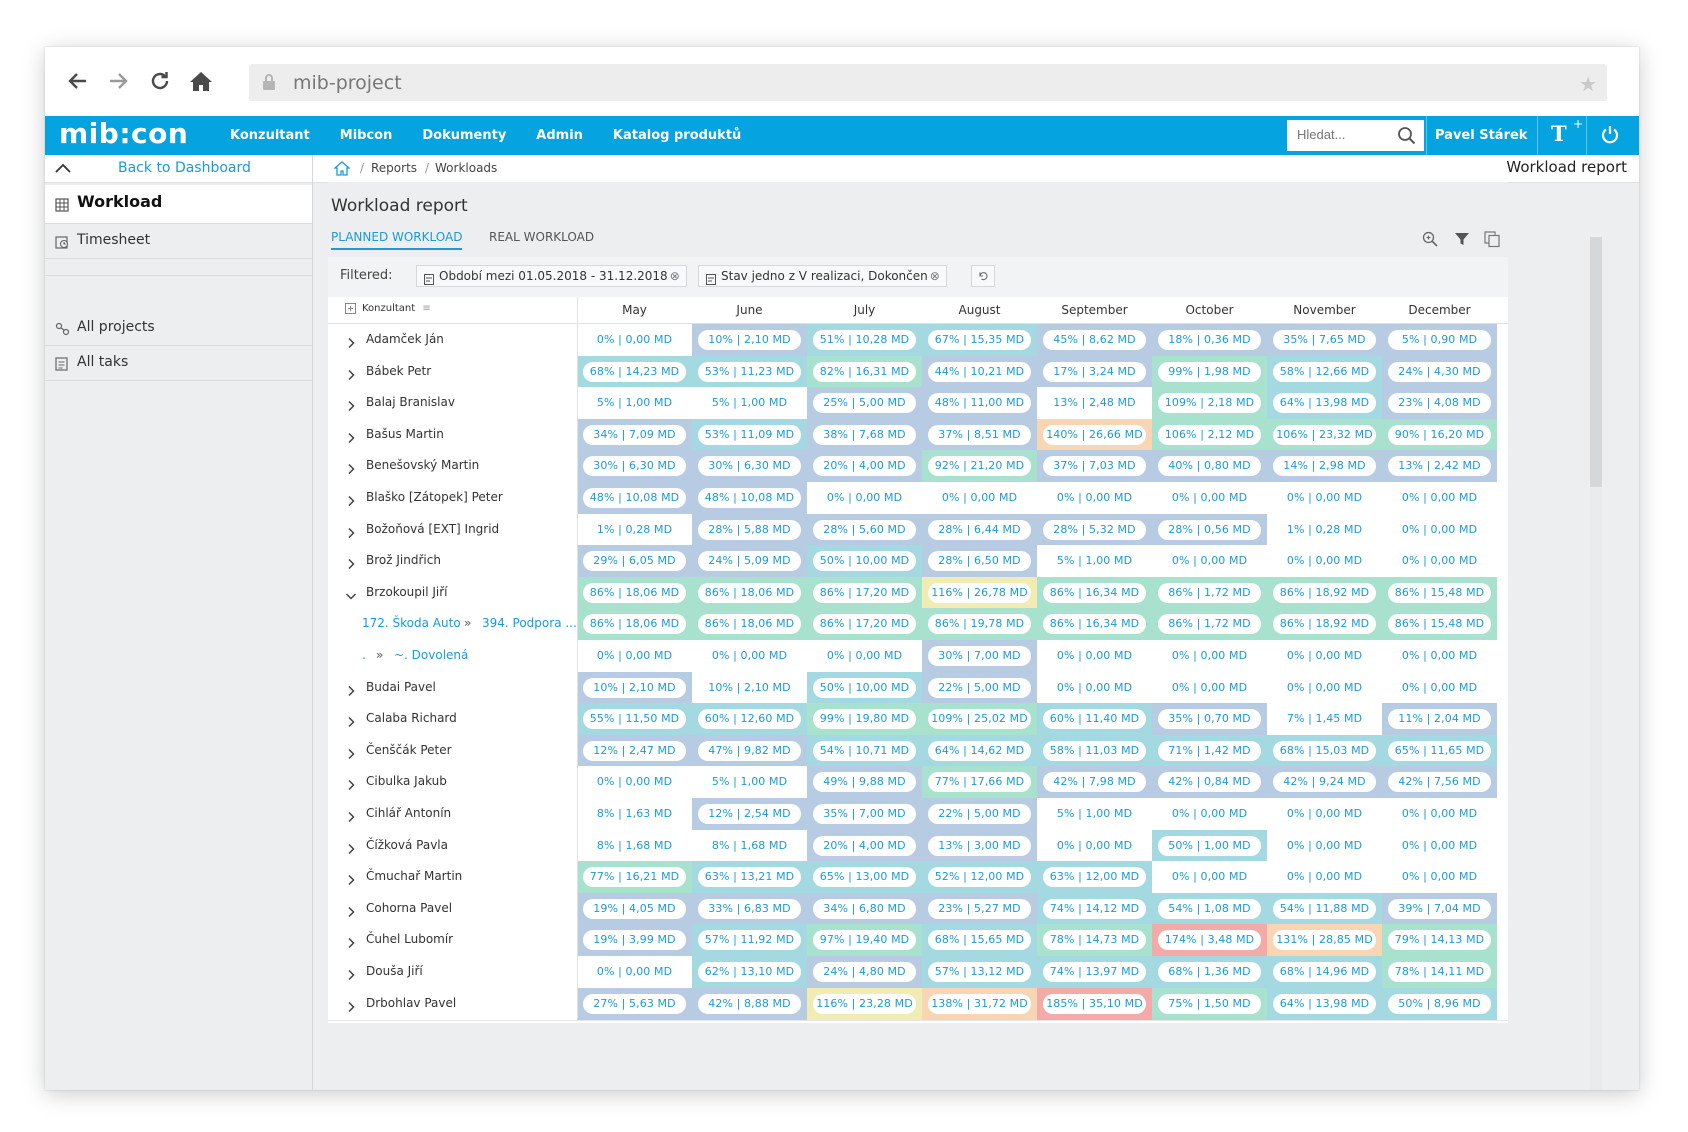  I want to click on workload-cell: 24% | 5,09 MD, so click(749, 561).